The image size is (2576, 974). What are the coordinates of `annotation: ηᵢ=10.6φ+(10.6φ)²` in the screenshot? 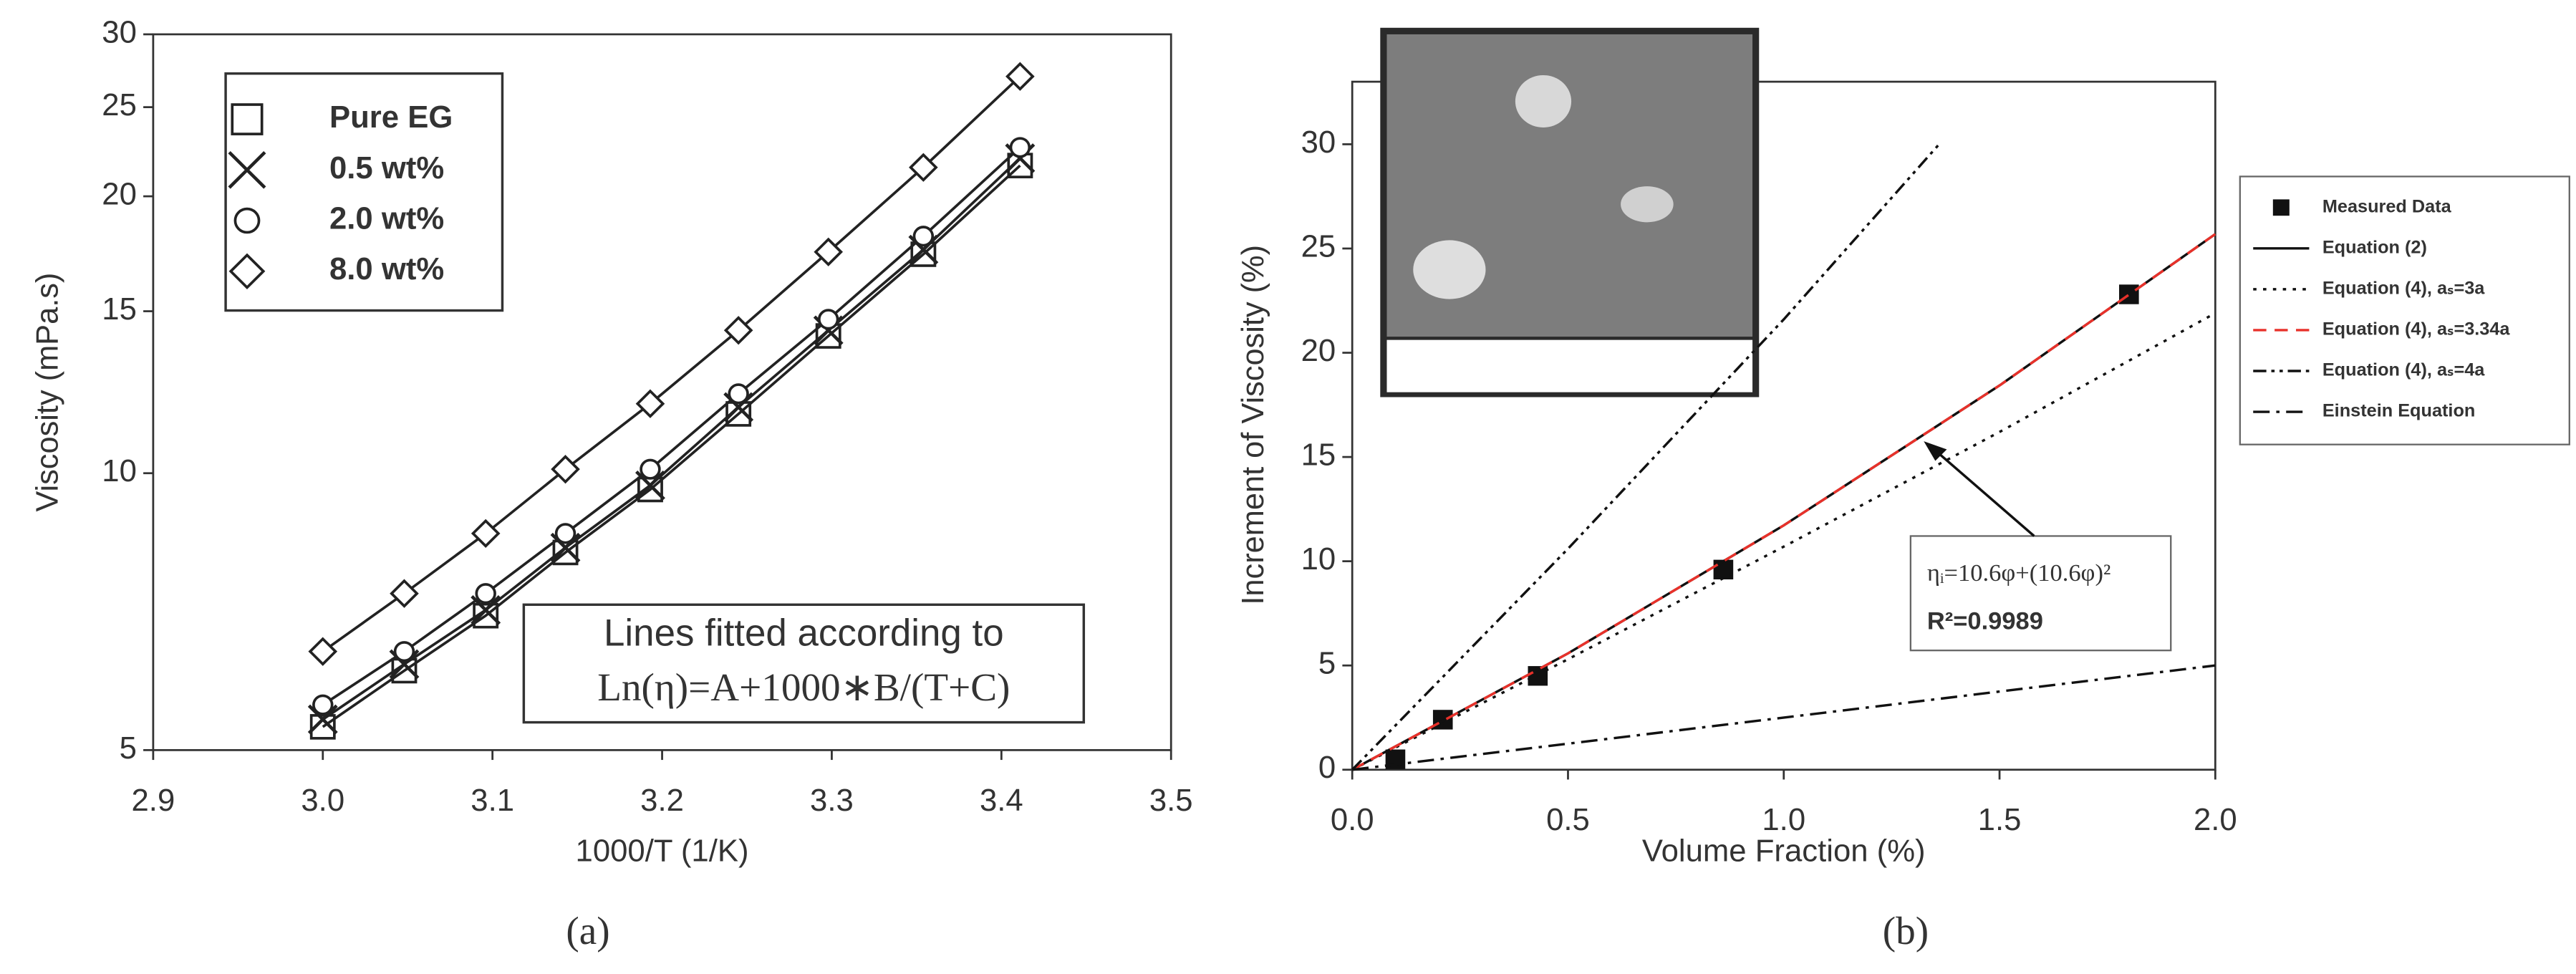 It's located at (2019, 573).